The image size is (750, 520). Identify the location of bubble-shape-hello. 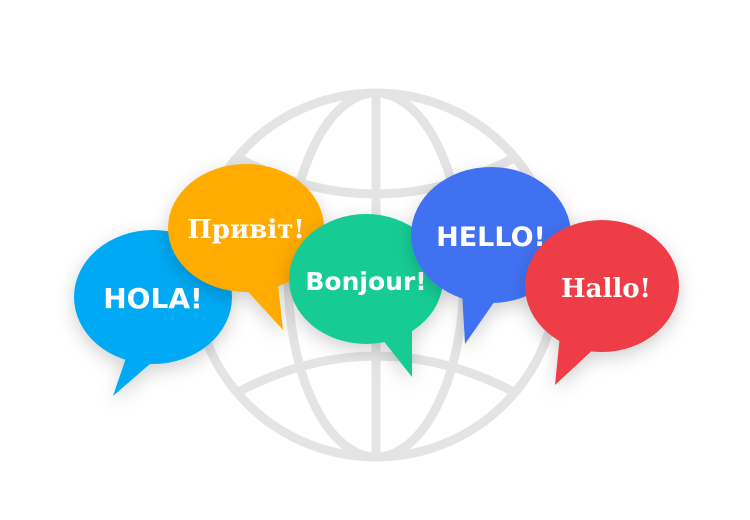
(479, 318).